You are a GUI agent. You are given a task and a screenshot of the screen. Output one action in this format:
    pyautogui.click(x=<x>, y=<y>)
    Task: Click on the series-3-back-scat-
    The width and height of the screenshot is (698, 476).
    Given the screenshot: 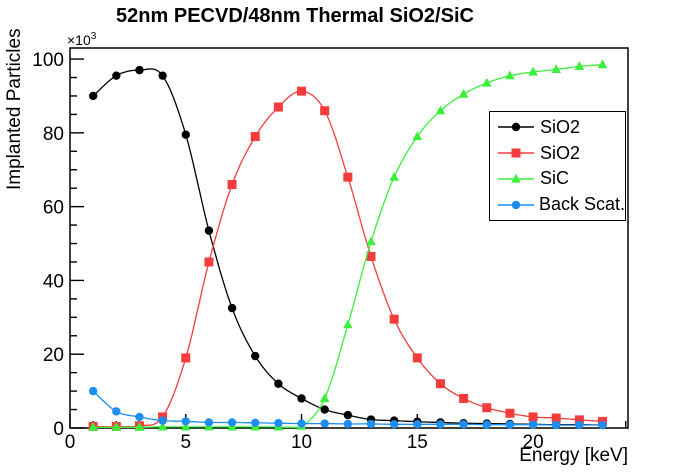 What is the action you would take?
    pyautogui.click(x=347, y=408)
    